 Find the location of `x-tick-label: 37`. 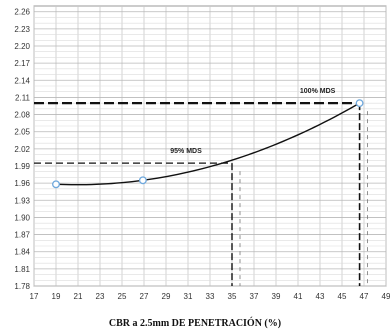

x-tick-label: 37 is located at coordinates (254, 296).